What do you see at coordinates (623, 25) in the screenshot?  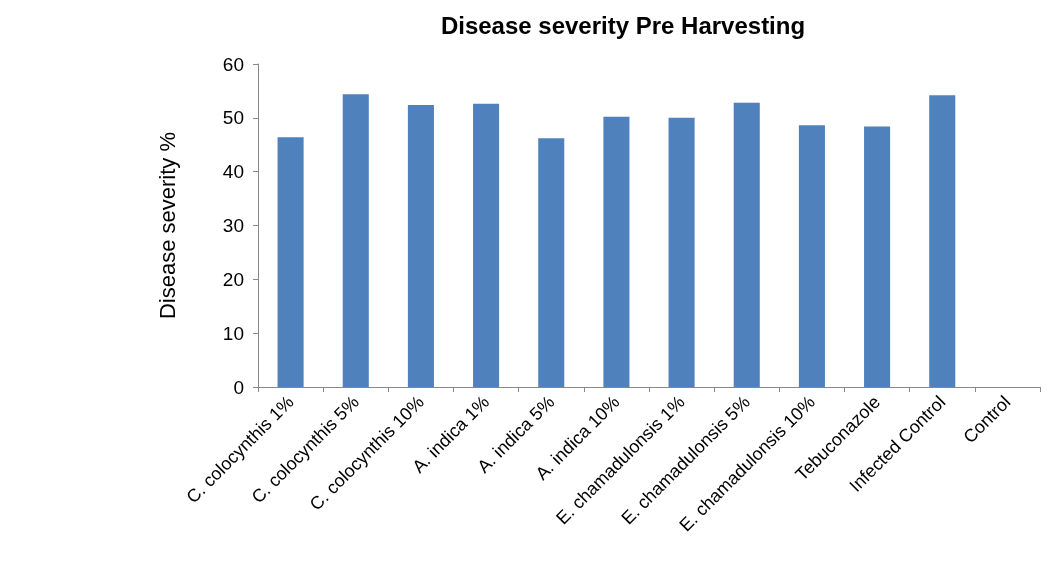 I see `chart-title: Disease severity Pre Harvesting` at bounding box center [623, 25].